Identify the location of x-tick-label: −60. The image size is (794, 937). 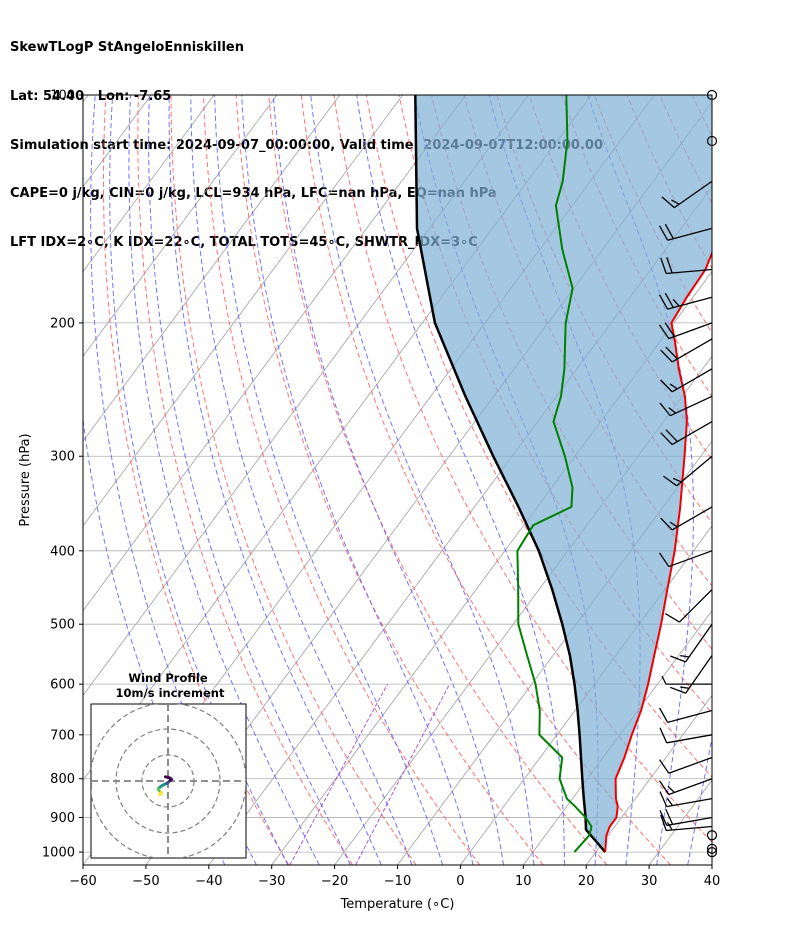
(82, 881).